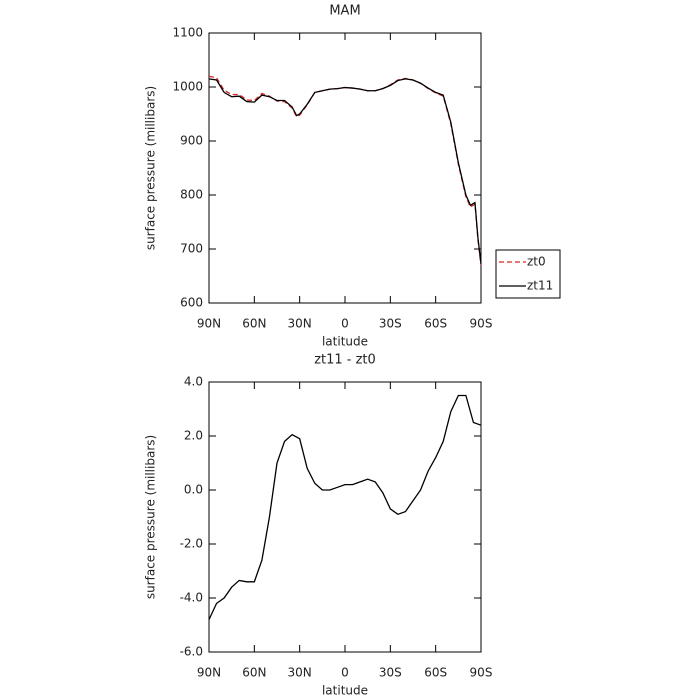 Image resolution: width=700 pixels, height=700 pixels. What do you see at coordinates (344, 11) in the screenshot?
I see `chart-title: MAM` at bounding box center [344, 11].